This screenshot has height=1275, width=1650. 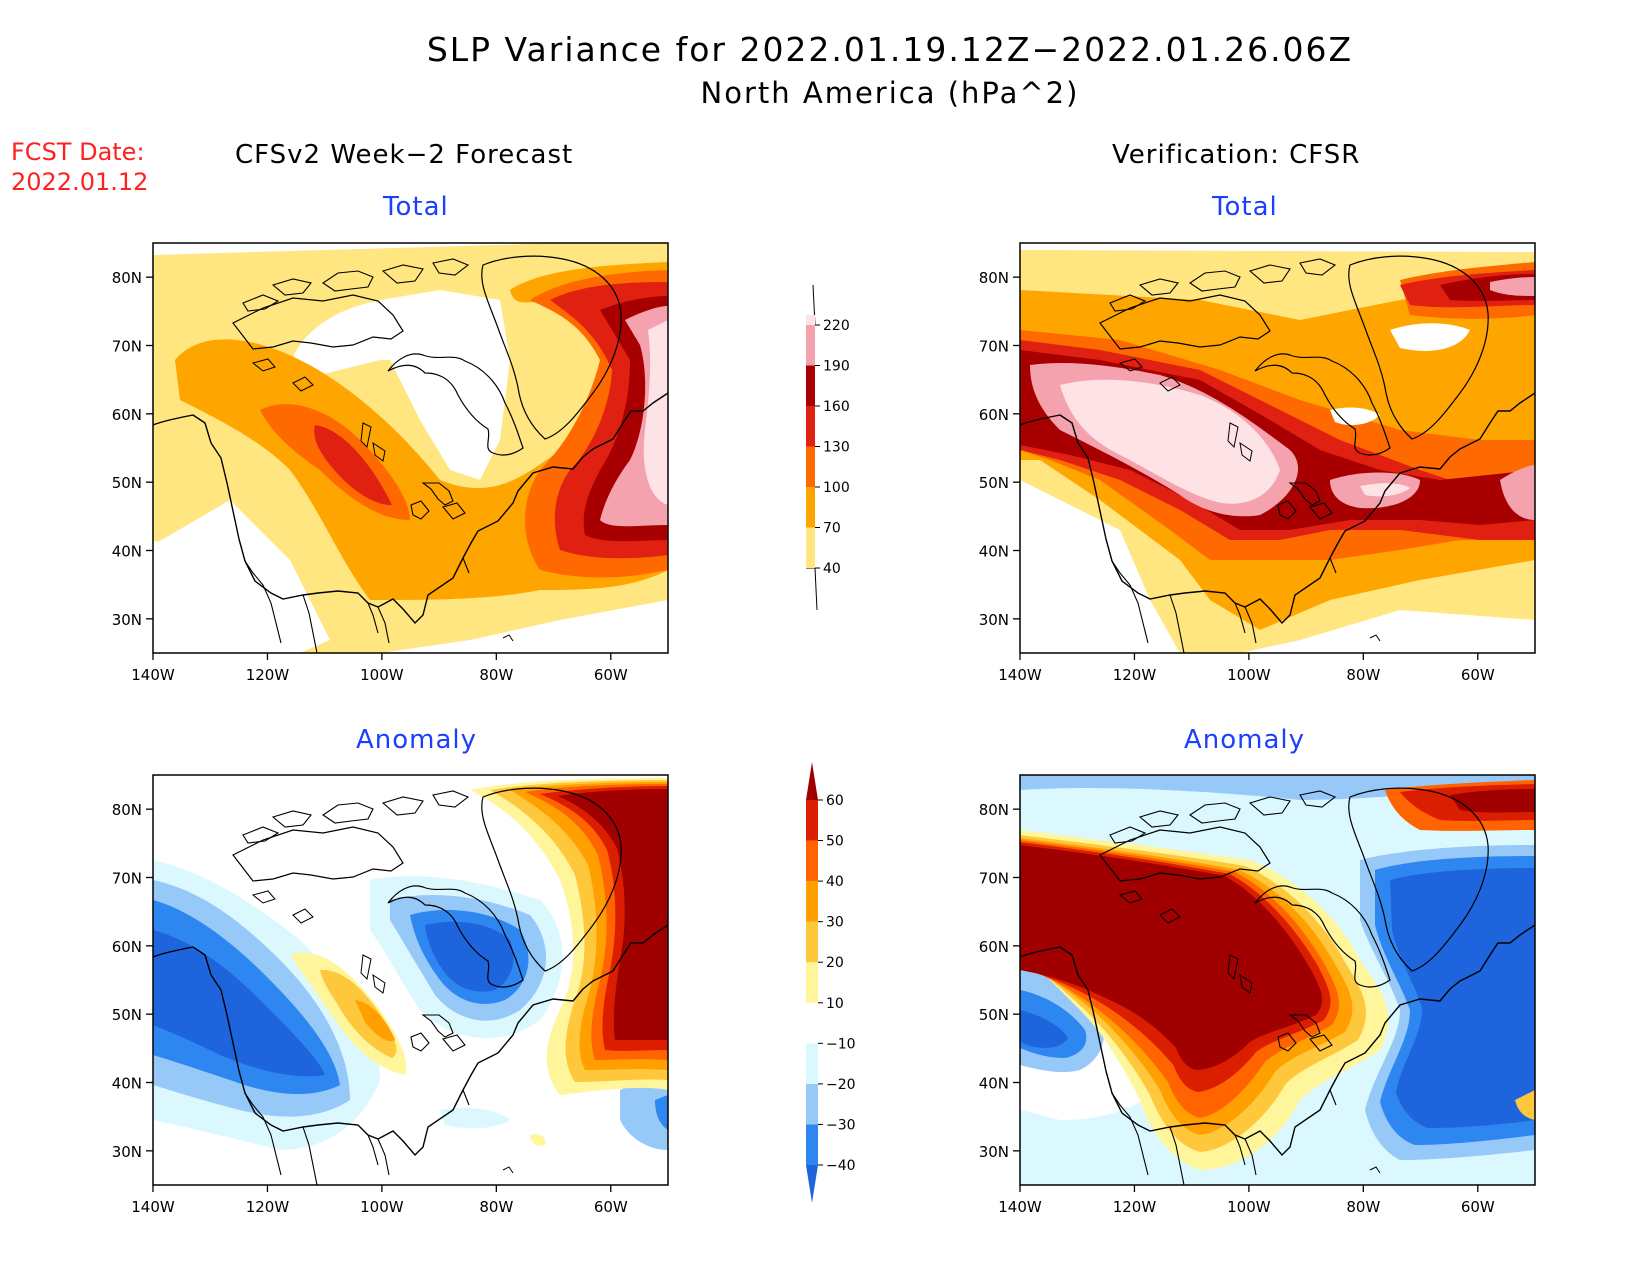 I want to click on map-frame-tl, so click(x=410, y=448).